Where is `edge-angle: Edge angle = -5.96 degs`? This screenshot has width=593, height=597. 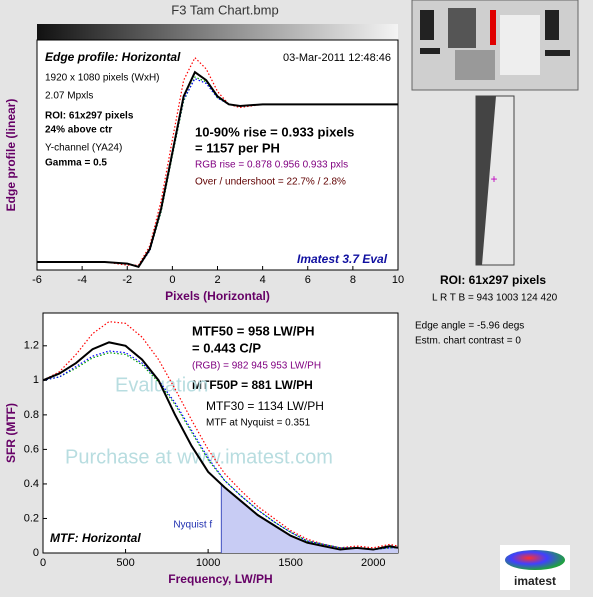
edge-angle: Edge angle = -5.96 degs is located at coordinates (469, 326).